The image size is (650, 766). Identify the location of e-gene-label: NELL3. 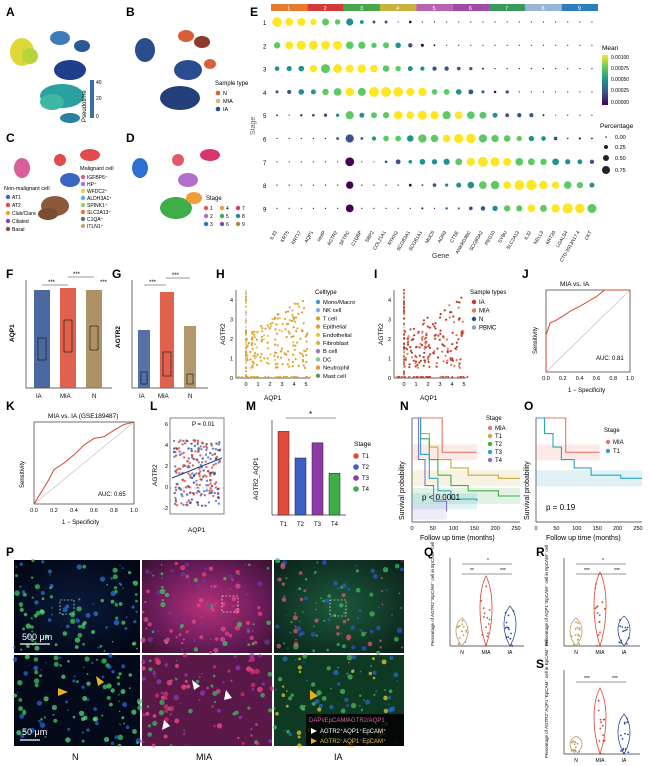
(539, 238).